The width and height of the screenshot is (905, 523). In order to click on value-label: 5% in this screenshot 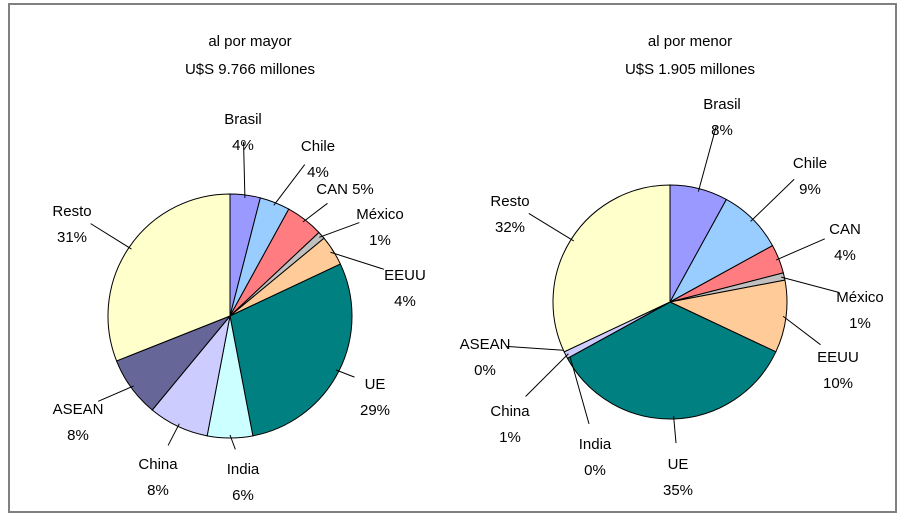, I will do `click(363, 189)`.